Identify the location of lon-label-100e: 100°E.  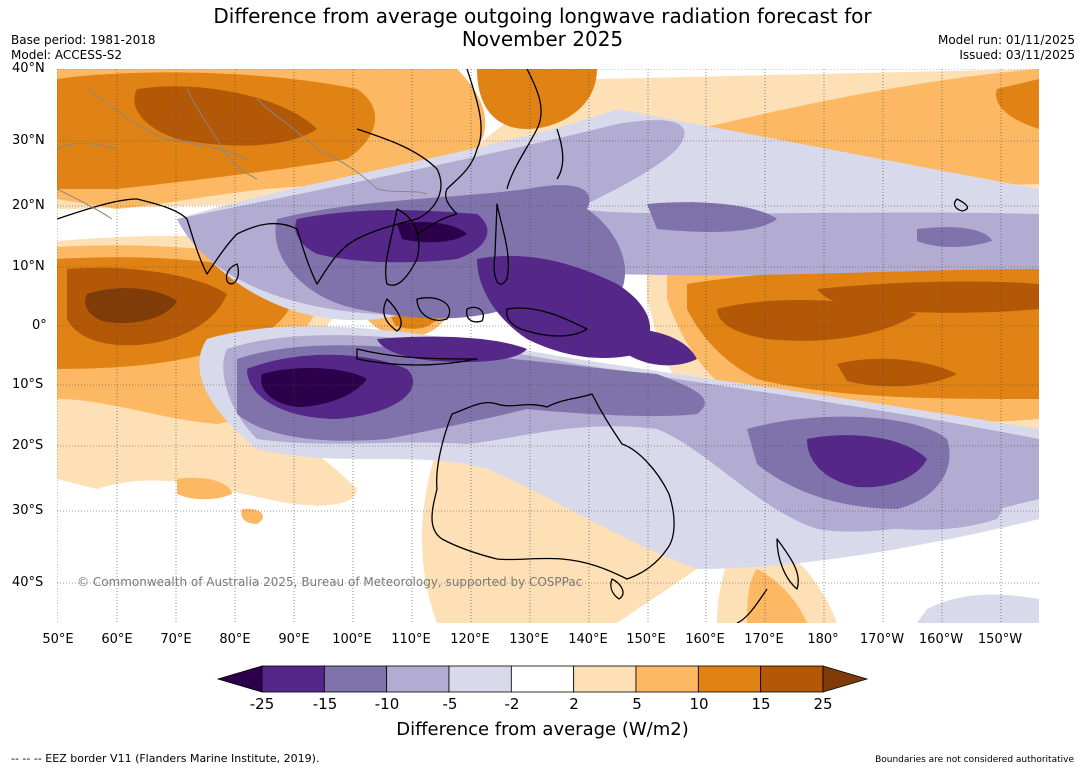
(352, 639).